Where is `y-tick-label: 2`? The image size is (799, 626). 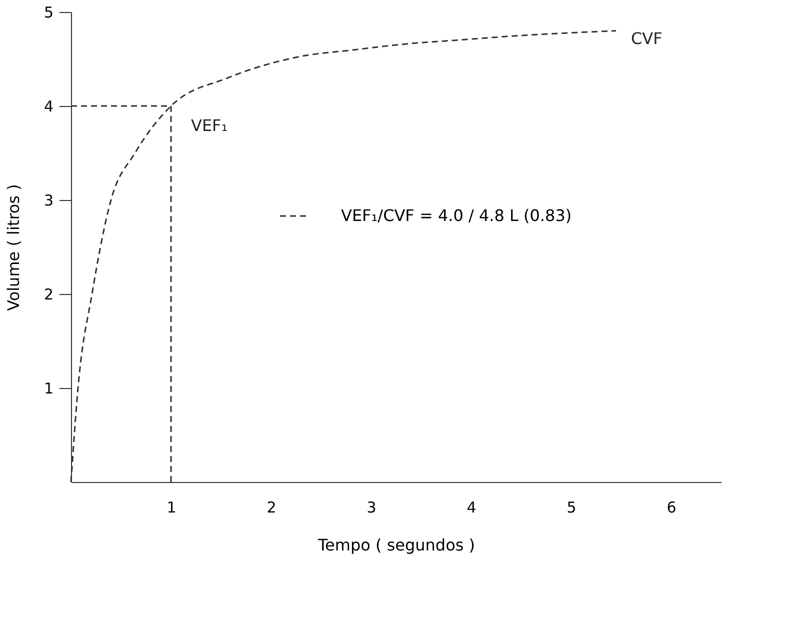
y-tick-label: 2 is located at coordinates (49, 295).